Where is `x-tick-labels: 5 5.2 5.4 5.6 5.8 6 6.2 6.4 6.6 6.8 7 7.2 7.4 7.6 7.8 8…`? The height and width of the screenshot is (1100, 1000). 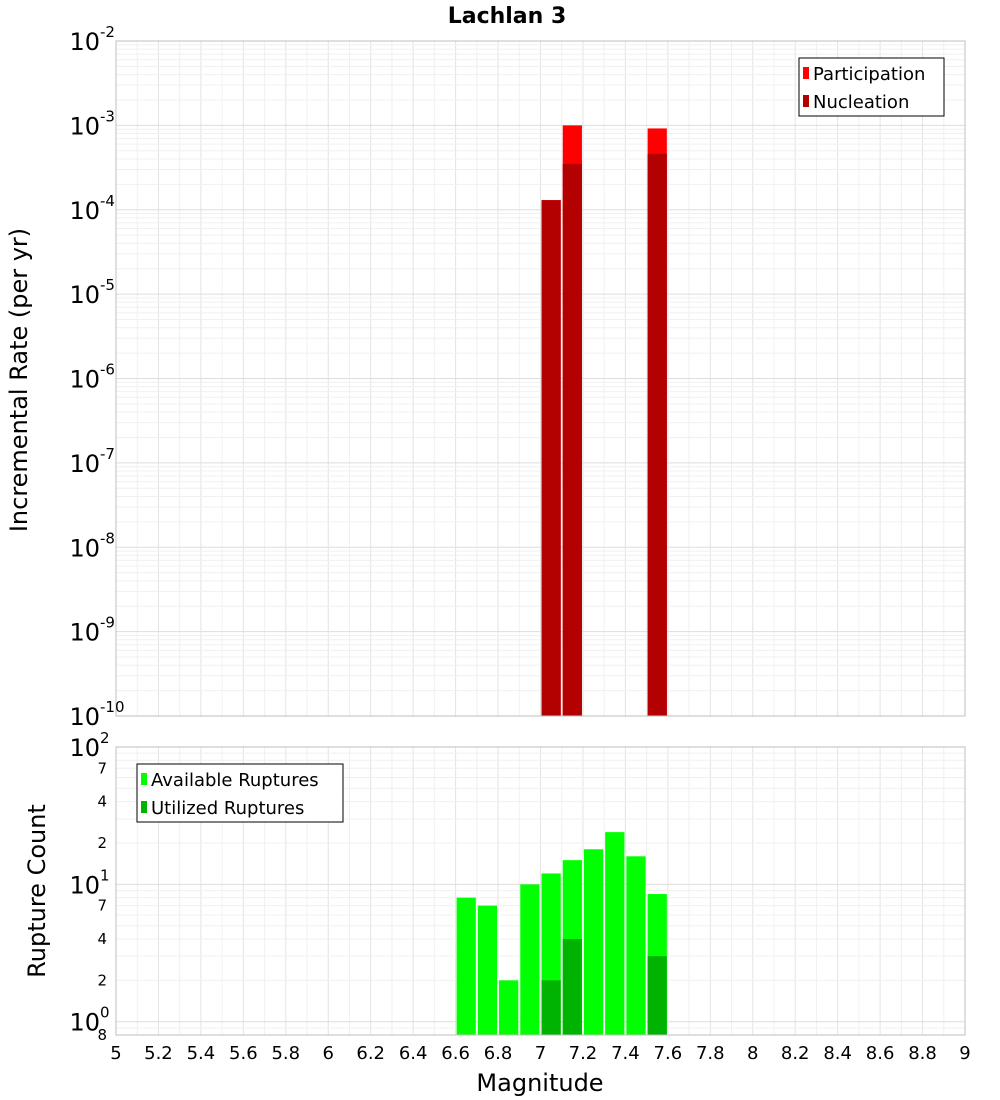
x-tick-labels: 5 5.2 5.4 5.6 5.8 6 6.2 6.4 6.6 6.8 7 7.2 7.4 7.6 7.8 8… is located at coordinates (540, 1053).